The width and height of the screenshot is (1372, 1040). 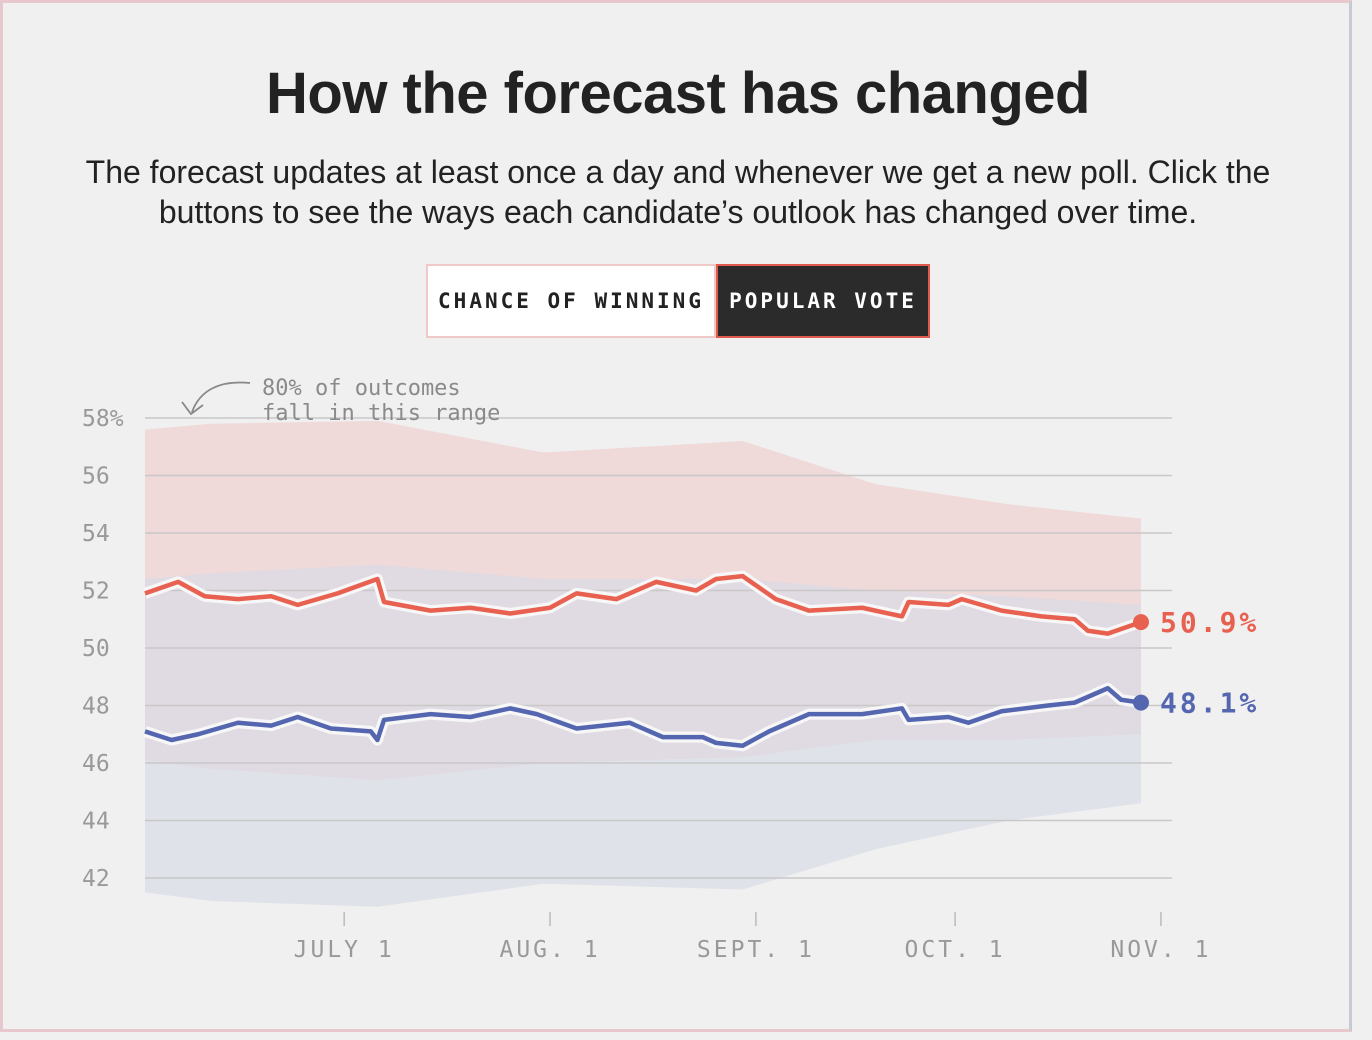 What do you see at coordinates (96, 477) in the screenshot?
I see `y-tick-label: 56` at bounding box center [96, 477].